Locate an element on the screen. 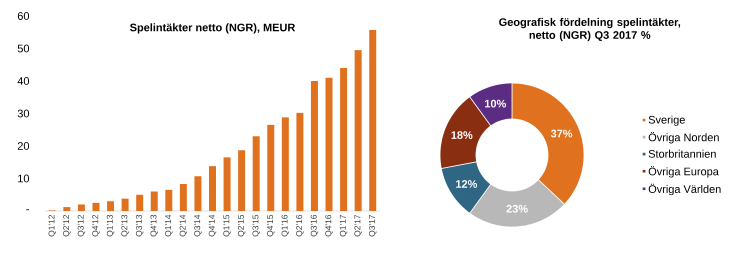  x-tick-label: Q1'13 is located at coordinates (110, 225).